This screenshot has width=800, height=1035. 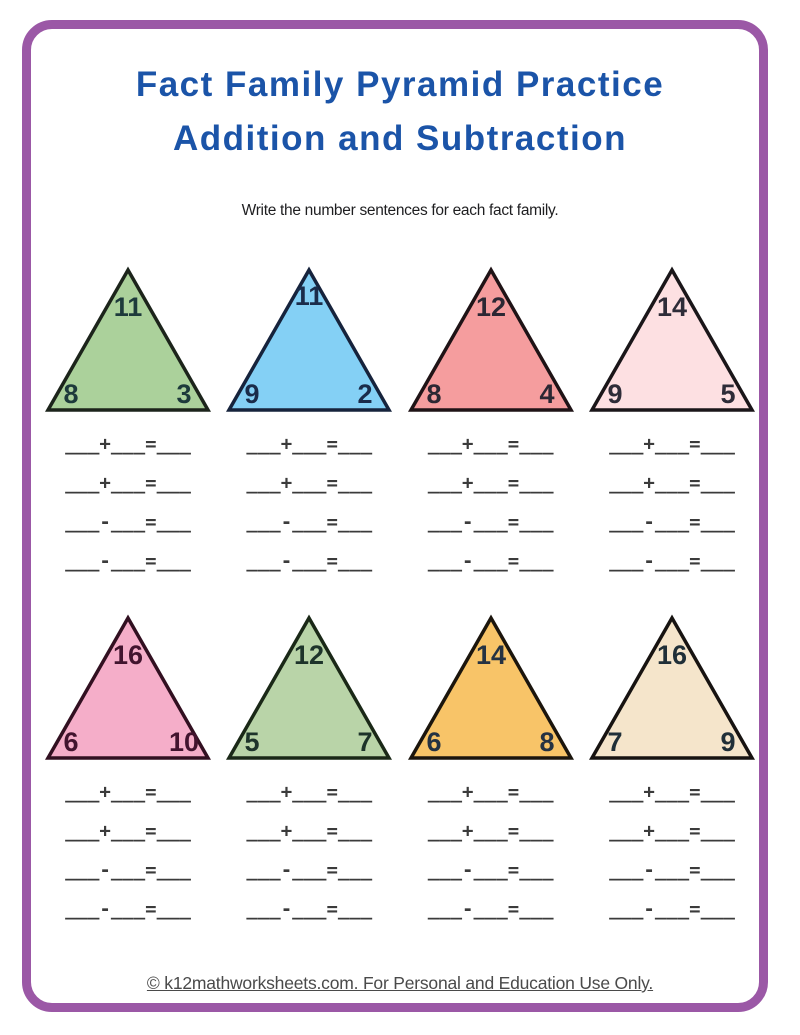 I want to click on pyramid-right-number: 4, so click(x=546, y=394).